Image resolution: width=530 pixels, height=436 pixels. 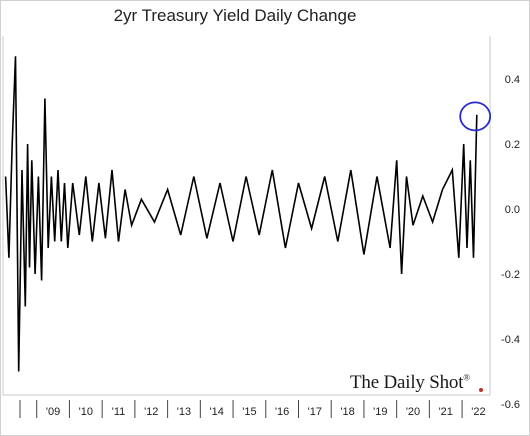 I want to click on x-tick-label: '20, so click(x=413, y=412).